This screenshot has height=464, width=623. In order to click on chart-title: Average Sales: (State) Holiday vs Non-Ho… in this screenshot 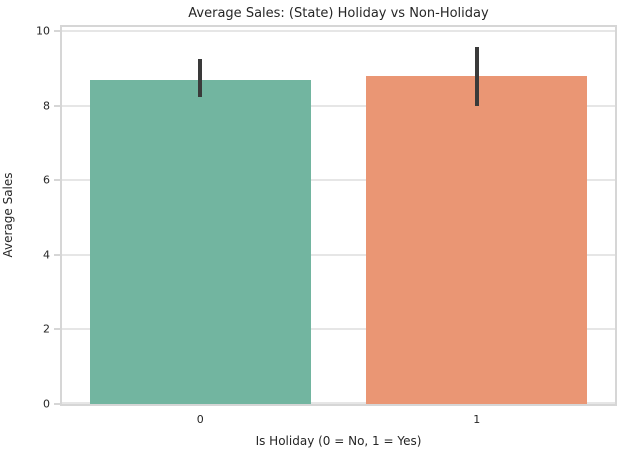, I will do `click(338, 13)`.